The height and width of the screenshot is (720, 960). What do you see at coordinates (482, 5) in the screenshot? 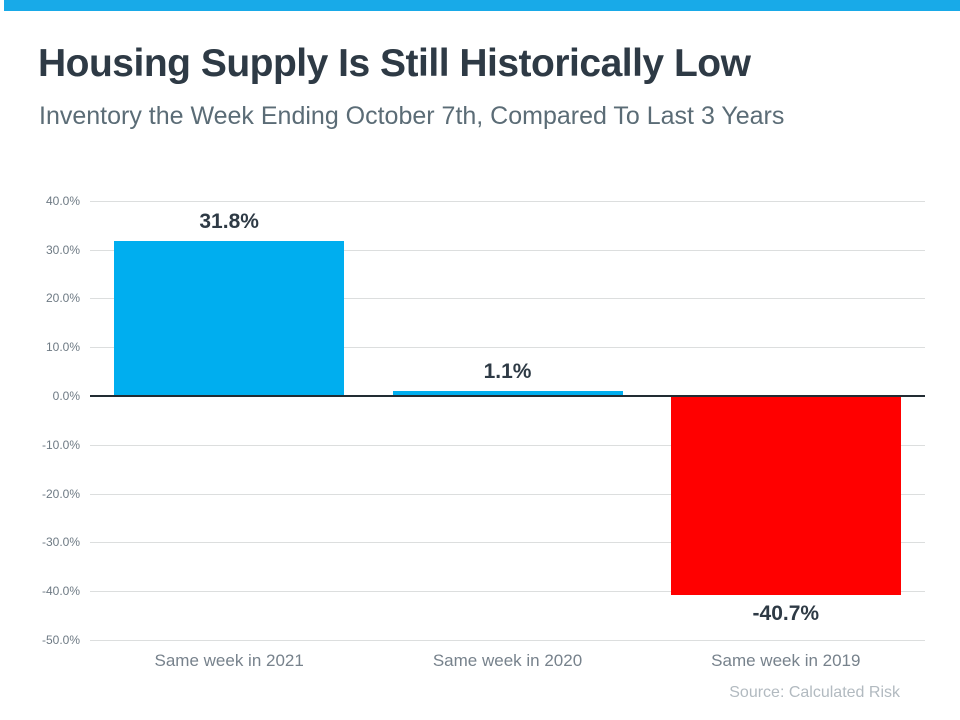
I see `header-accent-bar` at bounding box center [482, 5].